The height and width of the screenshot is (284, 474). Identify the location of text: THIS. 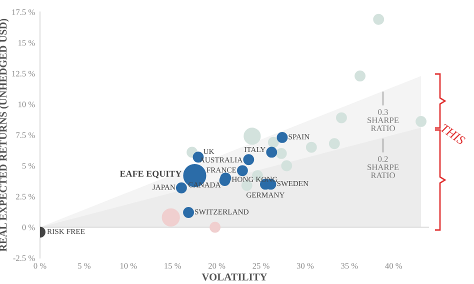
(453, 135).